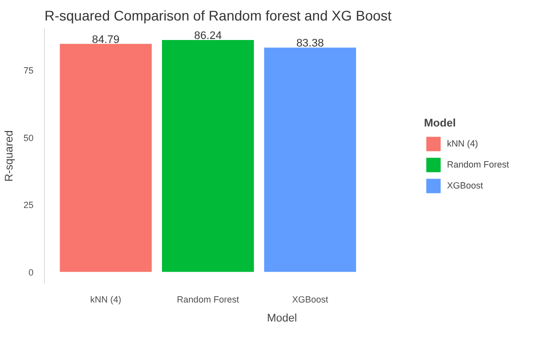  Describe the element at coordinates (28, 71) in the screenshot. I see `y-tick-label: 75` at that location.